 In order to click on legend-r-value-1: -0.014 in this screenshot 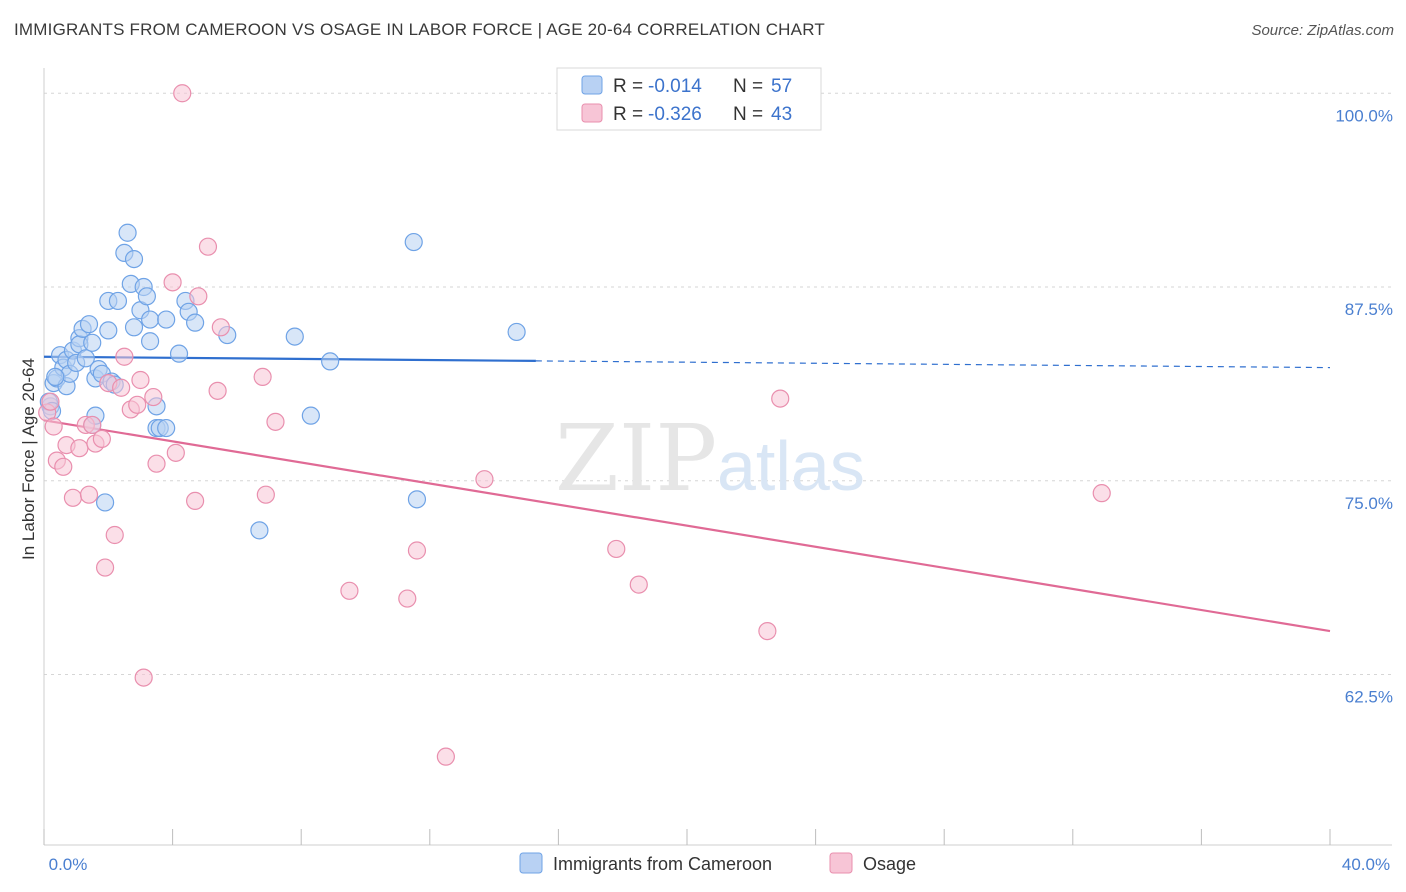, I will do `click(675, 86)`.